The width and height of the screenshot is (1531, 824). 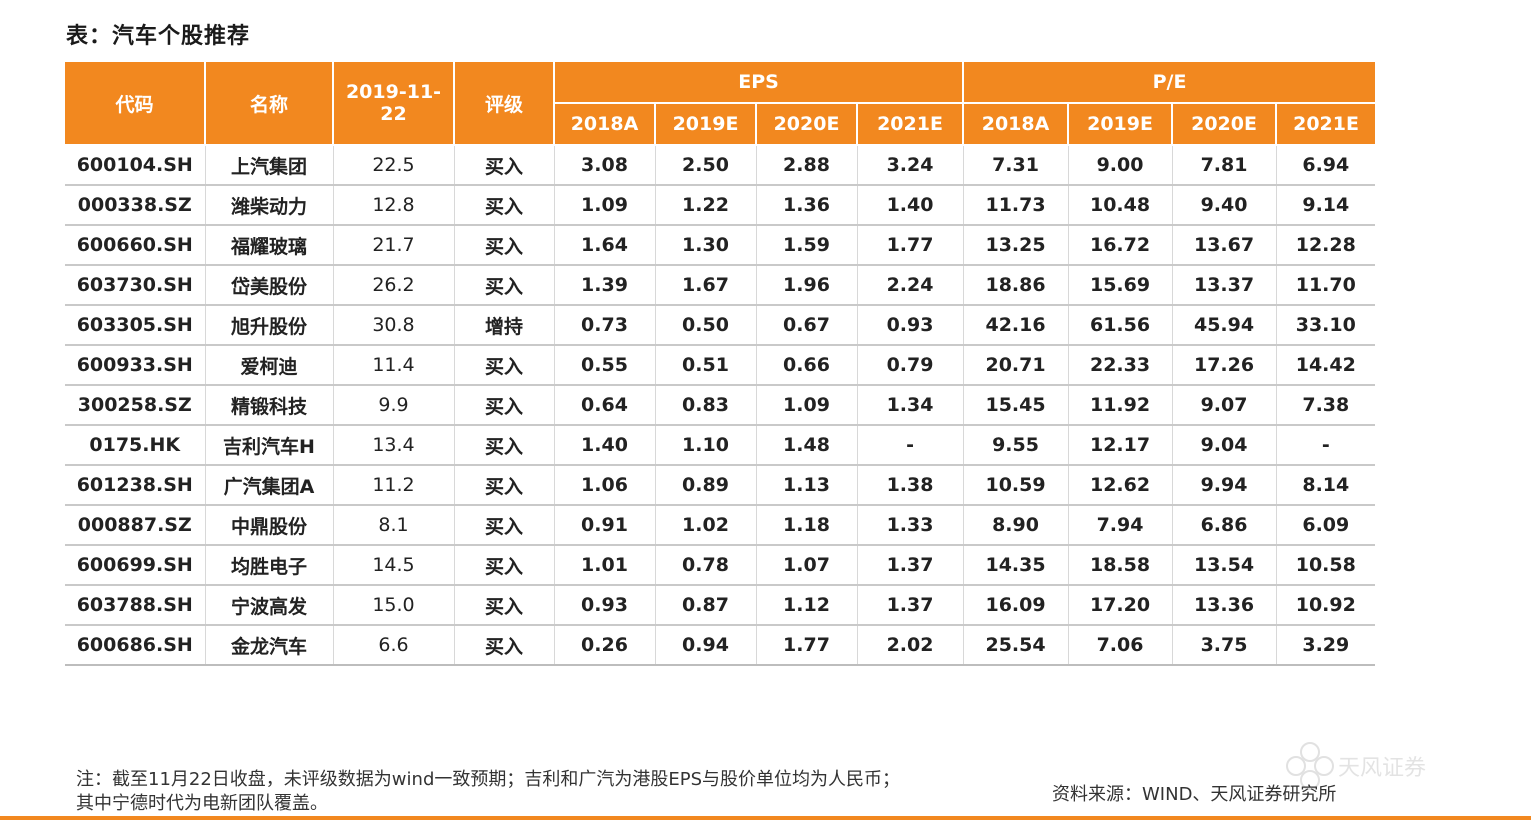 What do you see at coordinates (1120, 285) in the screenshot?
I see `cell-pe: 15.69` at bounding box center [1120, 285].